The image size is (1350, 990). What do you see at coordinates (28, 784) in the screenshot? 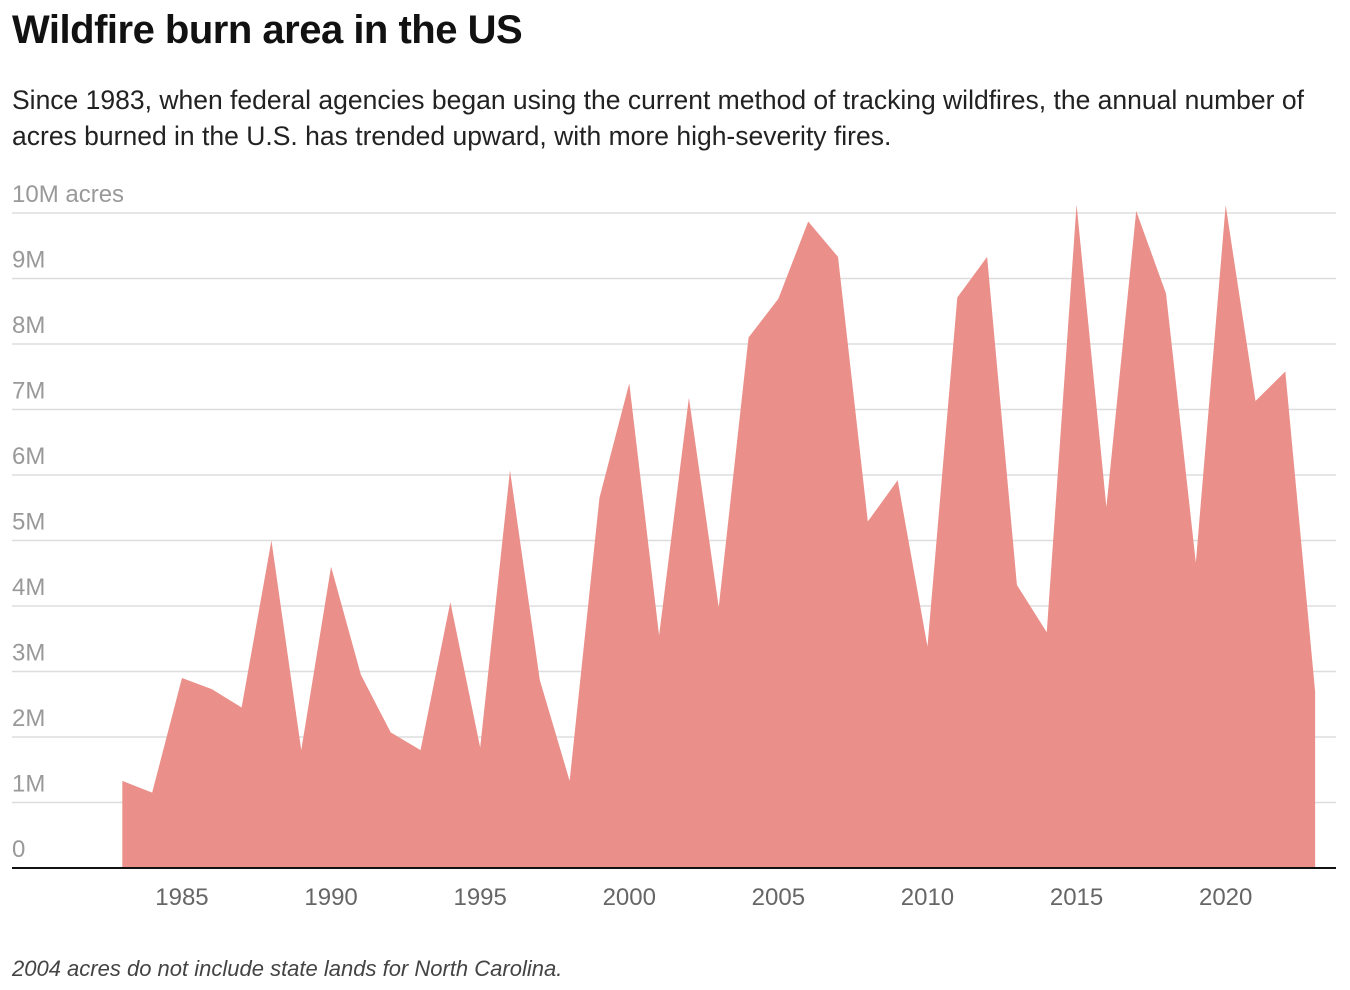
I see `y-tick-label: 1M` at bounding box center [28, 784].